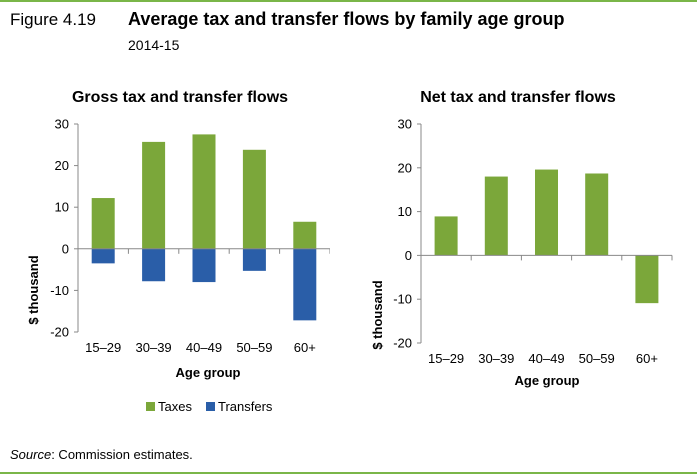 This screenshot has width=697, height=476. I want to click on legend: Taxes Transfers, so click(209, 406).